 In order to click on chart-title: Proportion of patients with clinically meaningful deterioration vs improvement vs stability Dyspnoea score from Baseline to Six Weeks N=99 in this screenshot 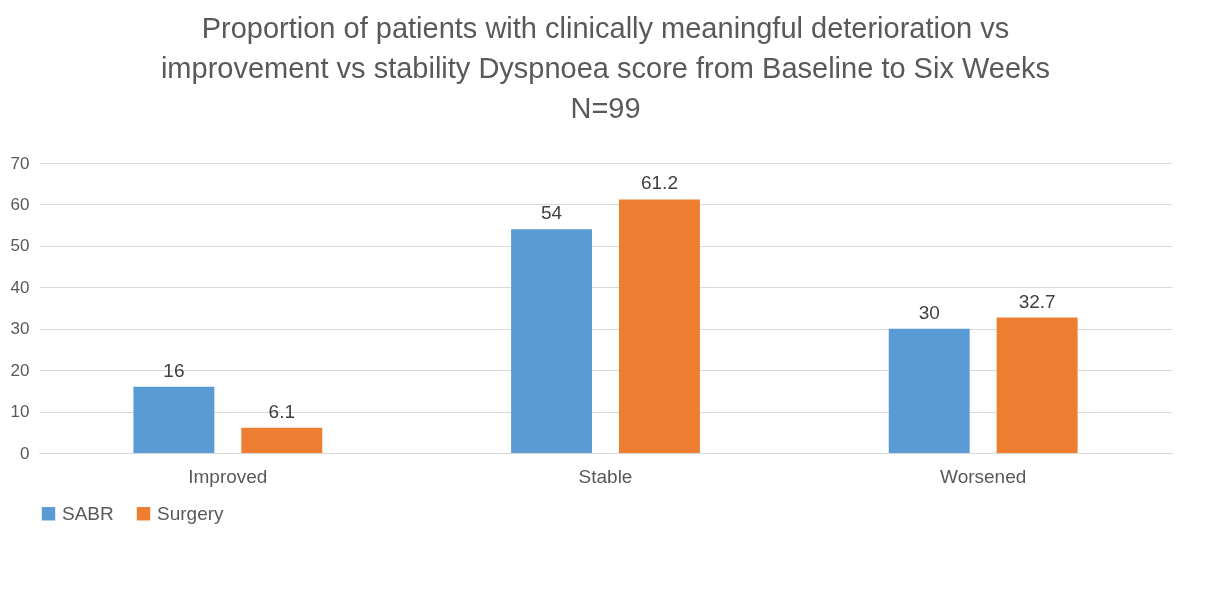, I will do `click(605, 68)`.